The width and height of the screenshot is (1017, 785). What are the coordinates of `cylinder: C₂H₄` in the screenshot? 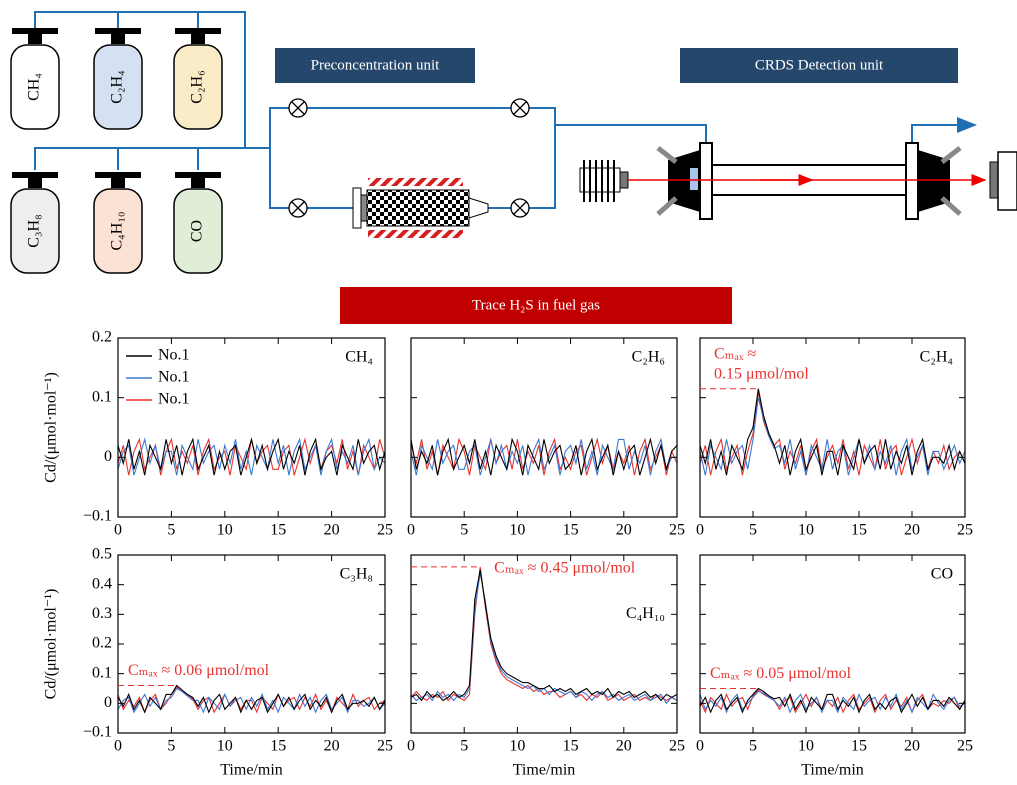 It's located at (118, 79).